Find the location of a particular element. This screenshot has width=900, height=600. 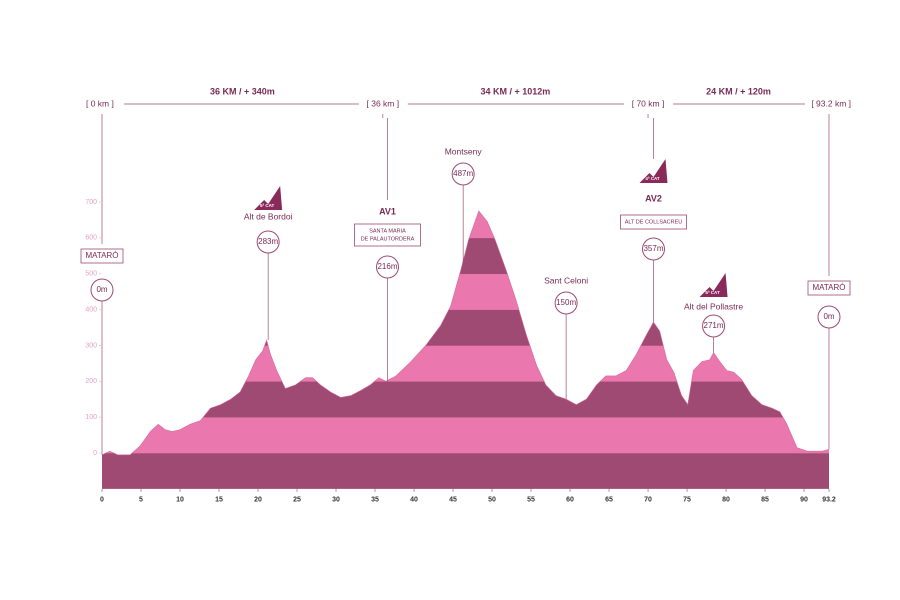

x-tick-label: 30 is located at coordinates (336, 500).